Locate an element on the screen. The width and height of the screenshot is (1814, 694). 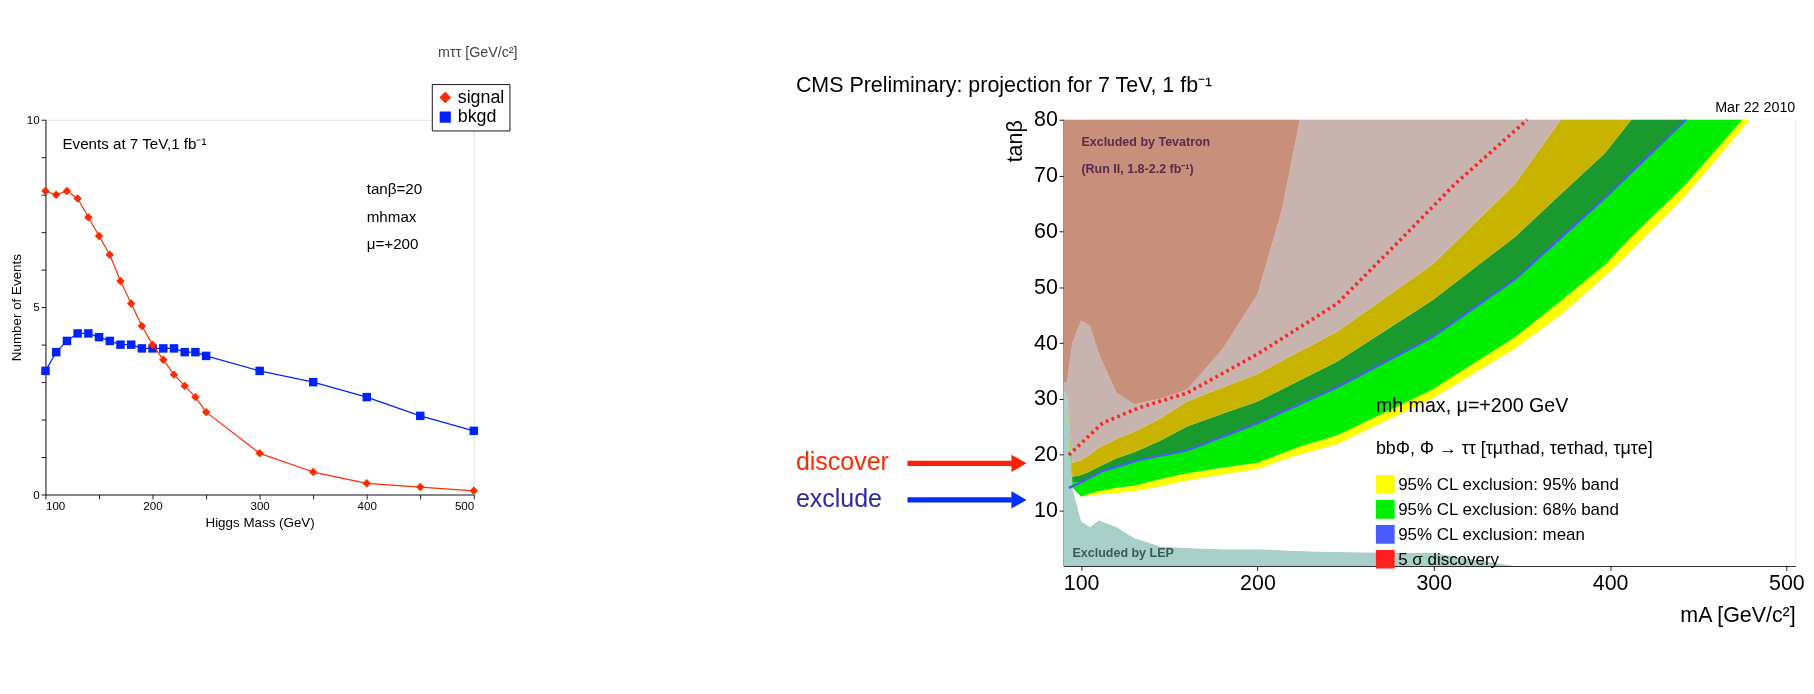
legend-label: 5 σ discovery is located at coordinates (1449, 559).